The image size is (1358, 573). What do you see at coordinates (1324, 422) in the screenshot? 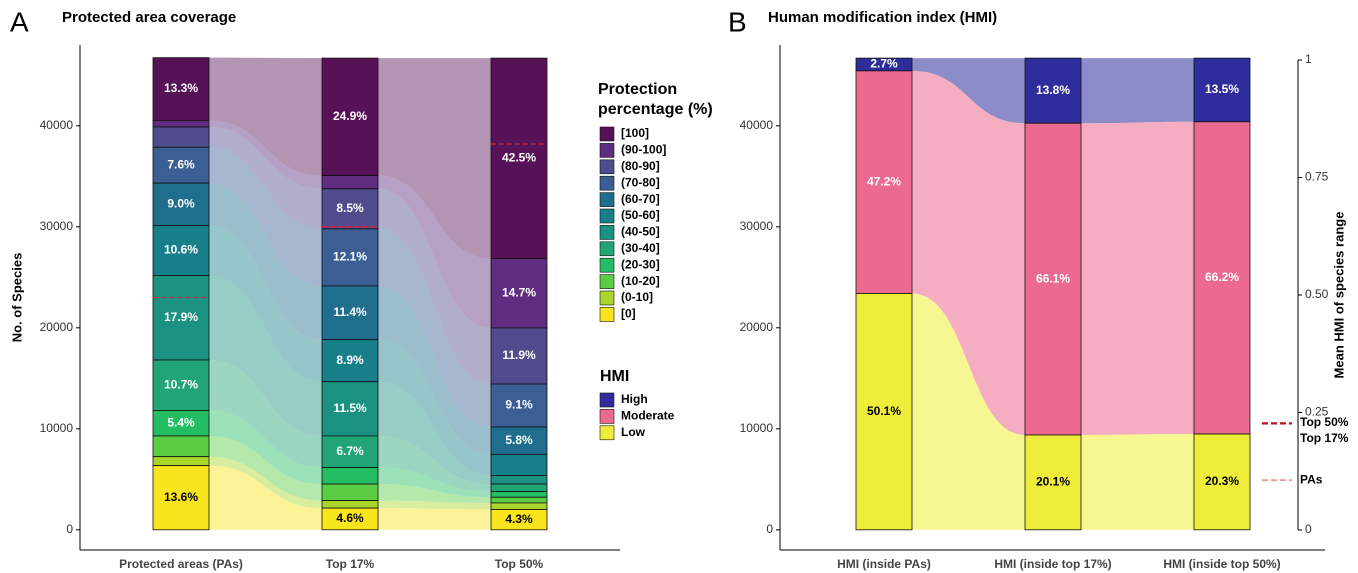
I see `marker-label: Top 50%` at bounding box center [1324, 422].